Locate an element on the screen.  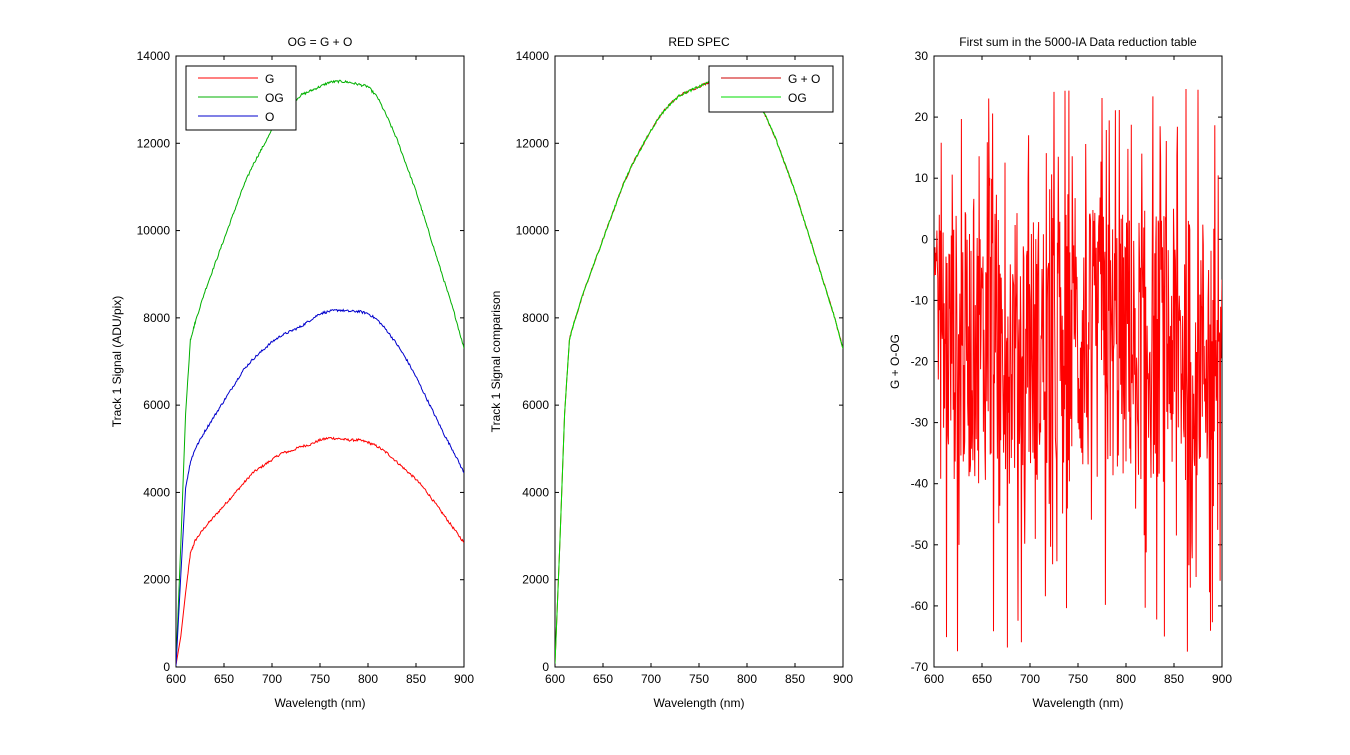
y-tick-label: -30 is located at coordinates (920, 423).